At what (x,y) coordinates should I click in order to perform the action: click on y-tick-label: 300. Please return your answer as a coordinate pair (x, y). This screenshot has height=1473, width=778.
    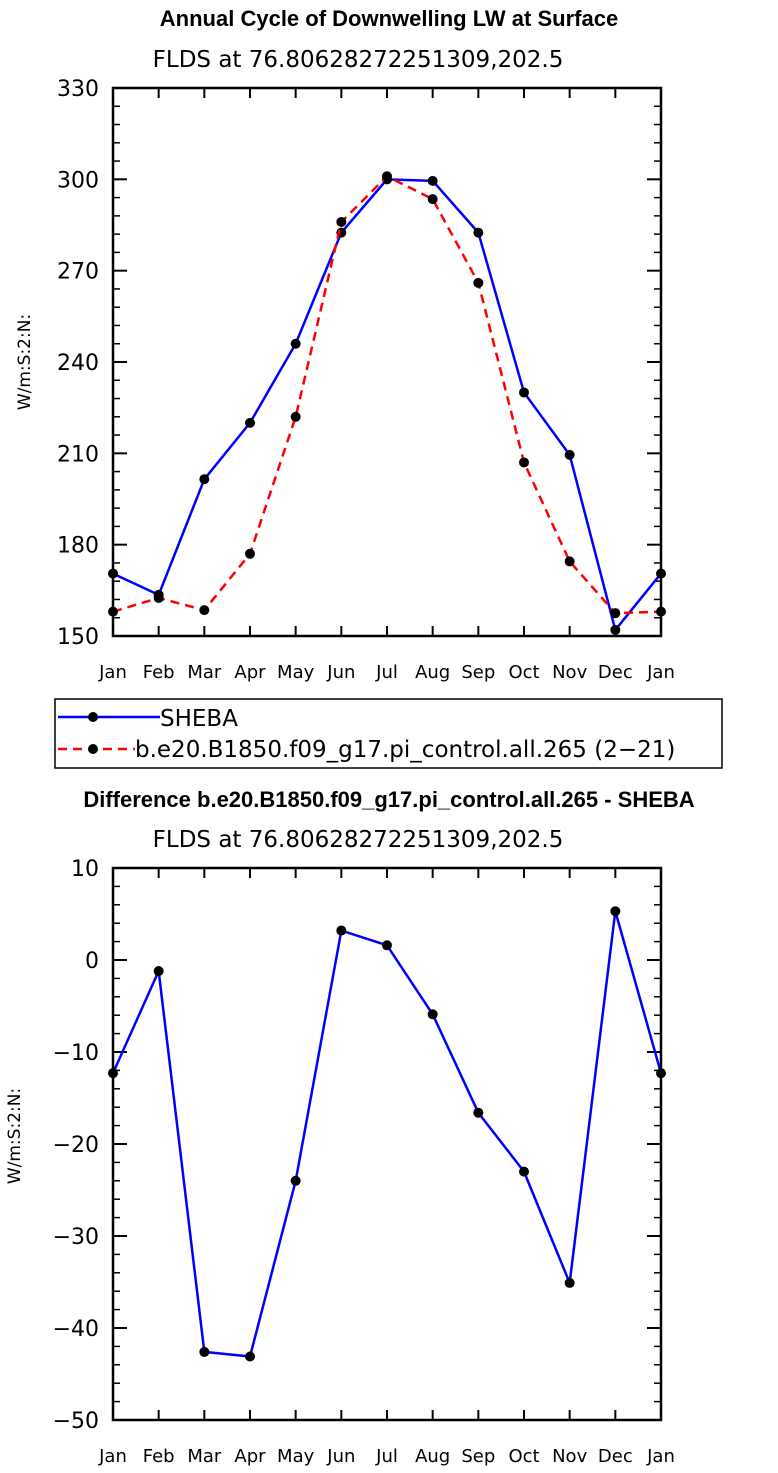
    Looking at the image, I should click on (78, 180).